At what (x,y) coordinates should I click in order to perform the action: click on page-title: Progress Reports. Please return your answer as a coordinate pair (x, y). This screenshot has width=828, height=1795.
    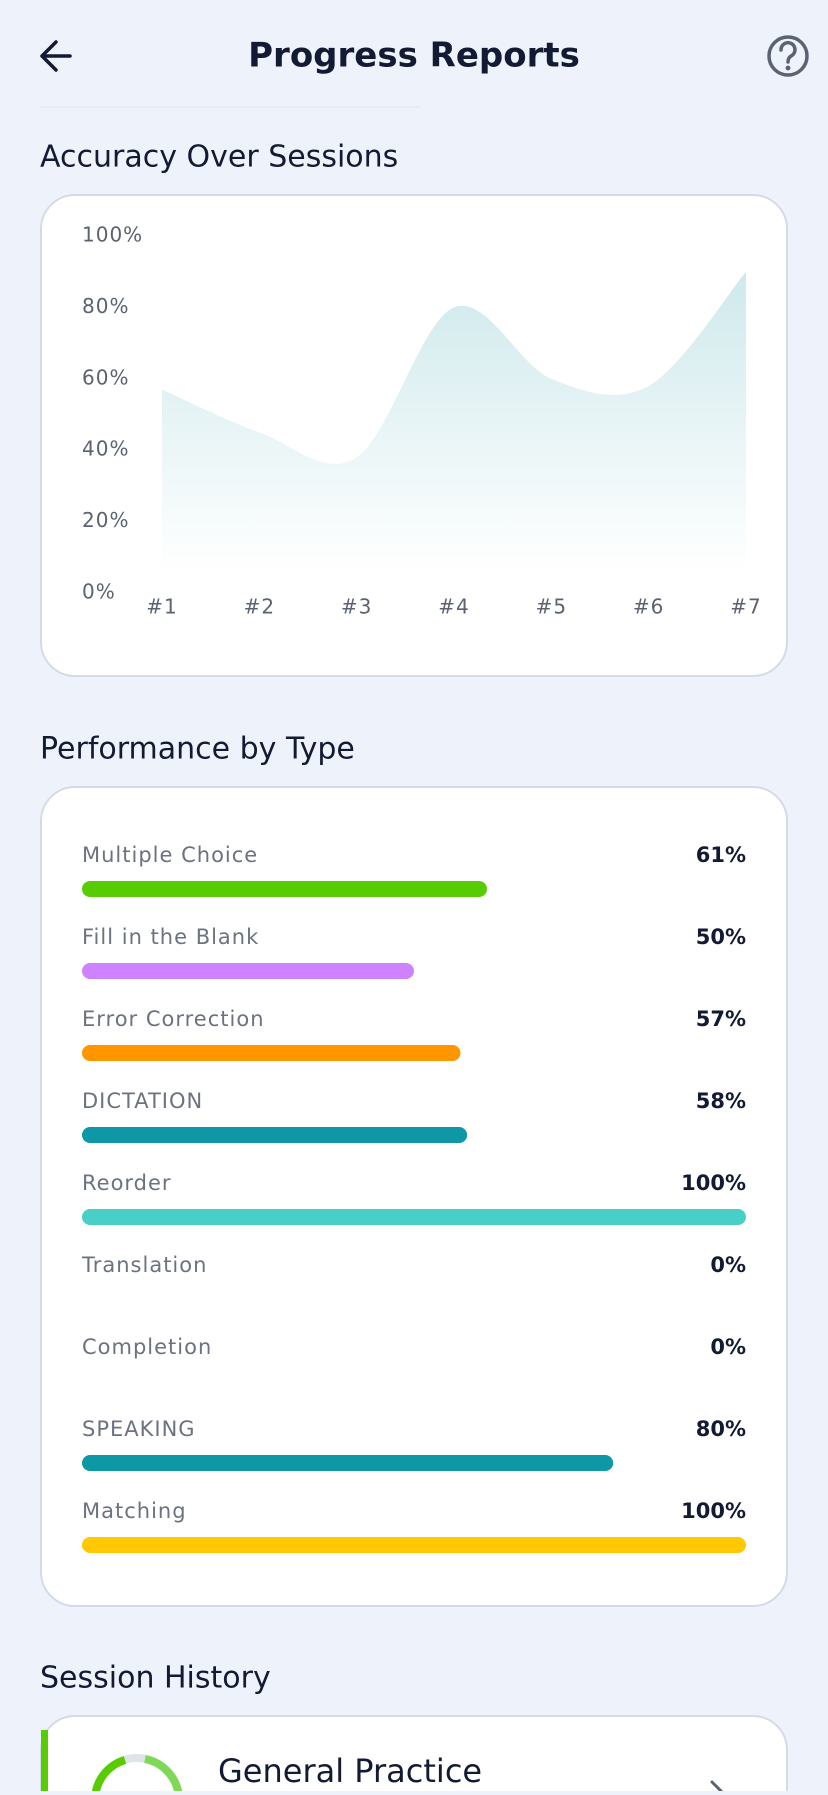
    Looking at the image, I should click on (414, 56).